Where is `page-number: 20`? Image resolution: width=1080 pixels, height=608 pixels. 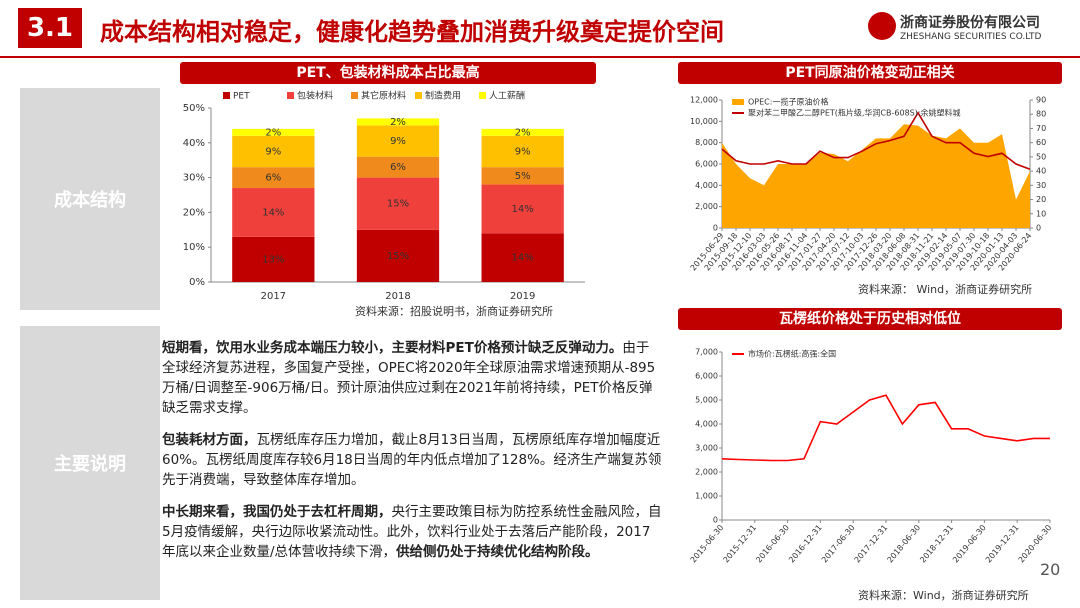
page-number: 20 is located at coordinates (1050, 569).